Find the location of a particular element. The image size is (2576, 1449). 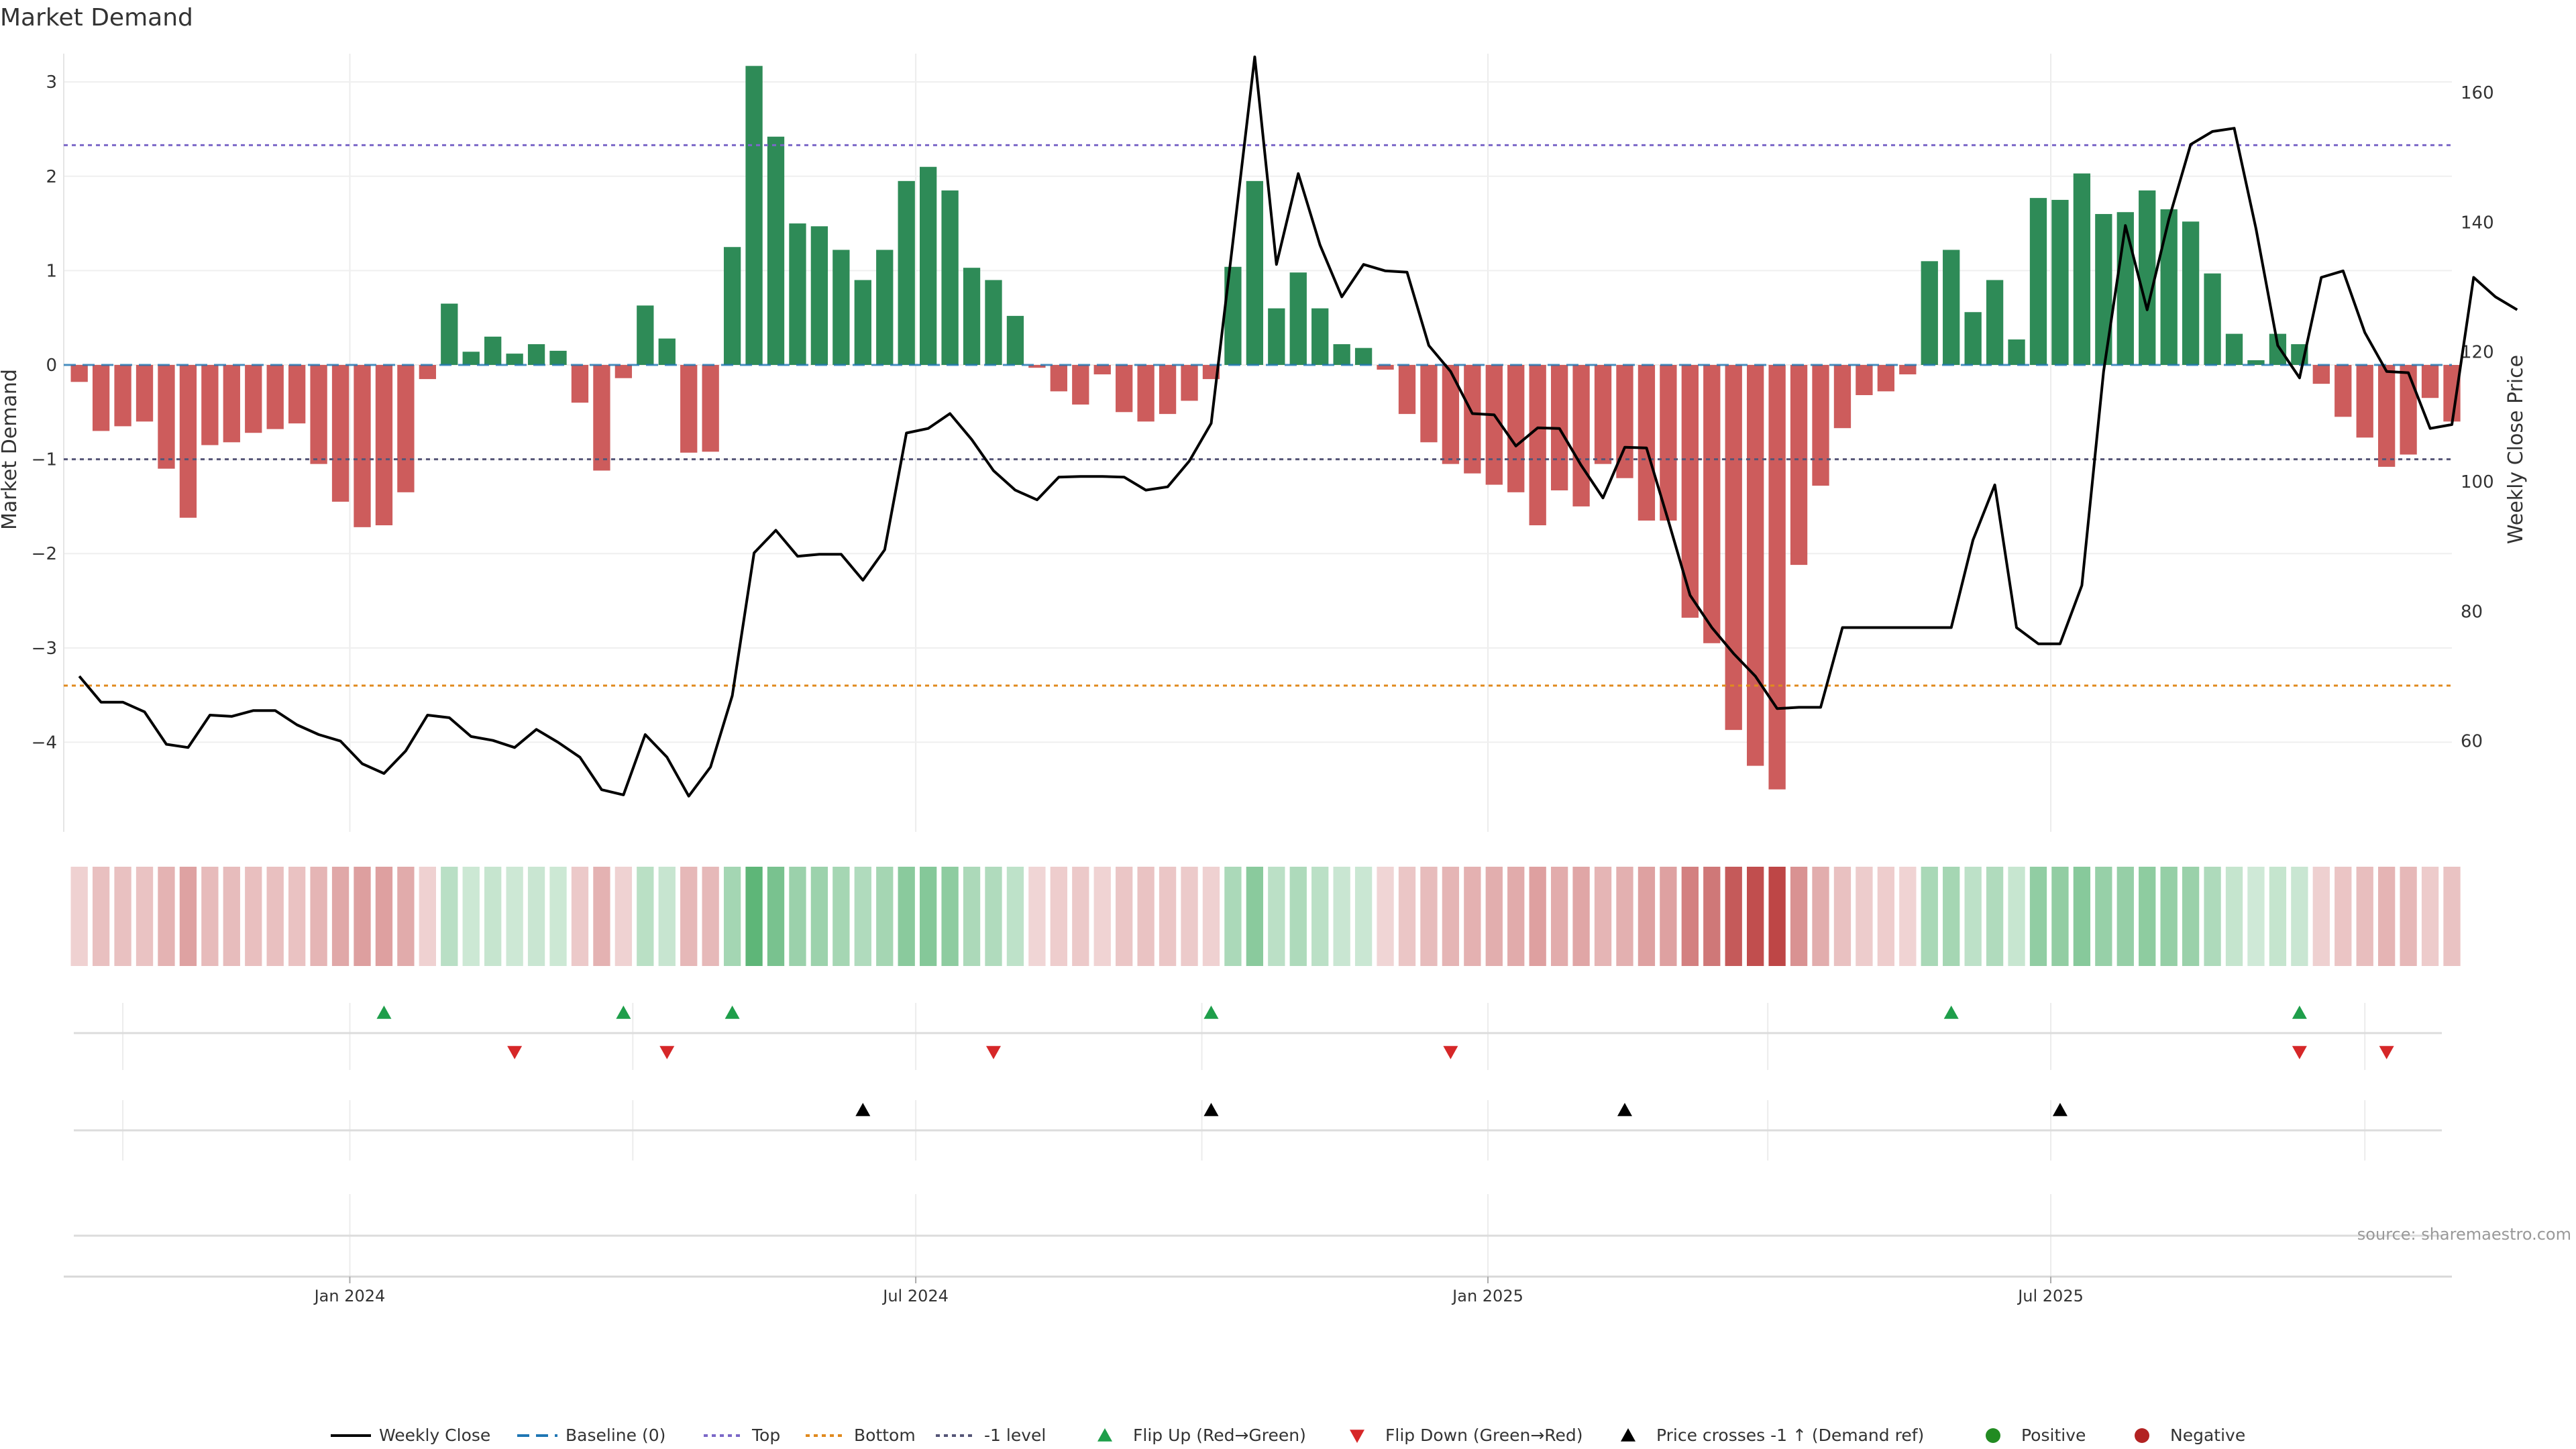

legend-item-negative: Negative is located at coordinates (2190, 1435).